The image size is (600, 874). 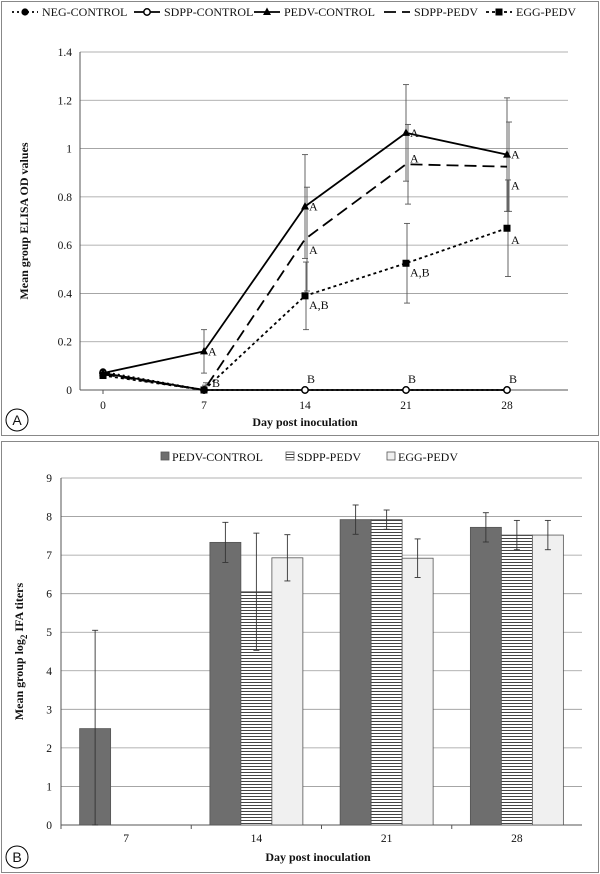 I want to click on y-tick-label: 6, so click(x=49, y=595).